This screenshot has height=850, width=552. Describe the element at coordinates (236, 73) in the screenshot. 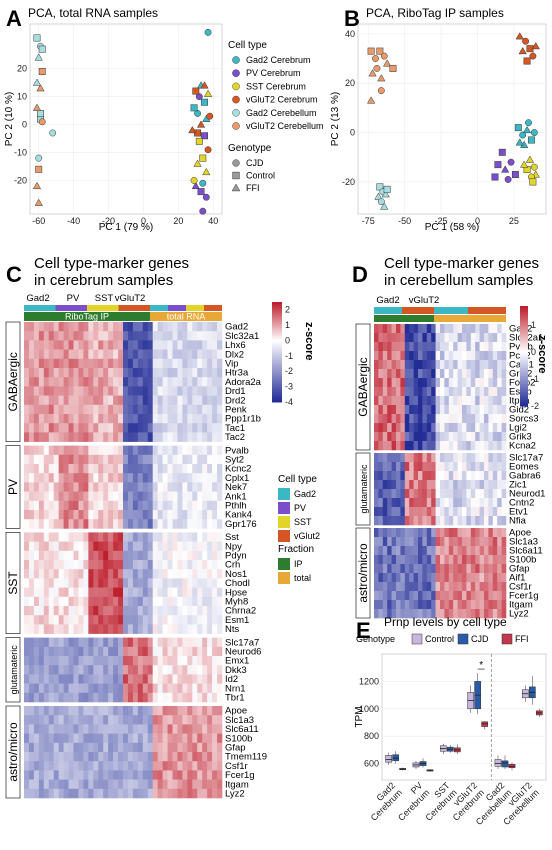

I see `legend-swatch` at that location.